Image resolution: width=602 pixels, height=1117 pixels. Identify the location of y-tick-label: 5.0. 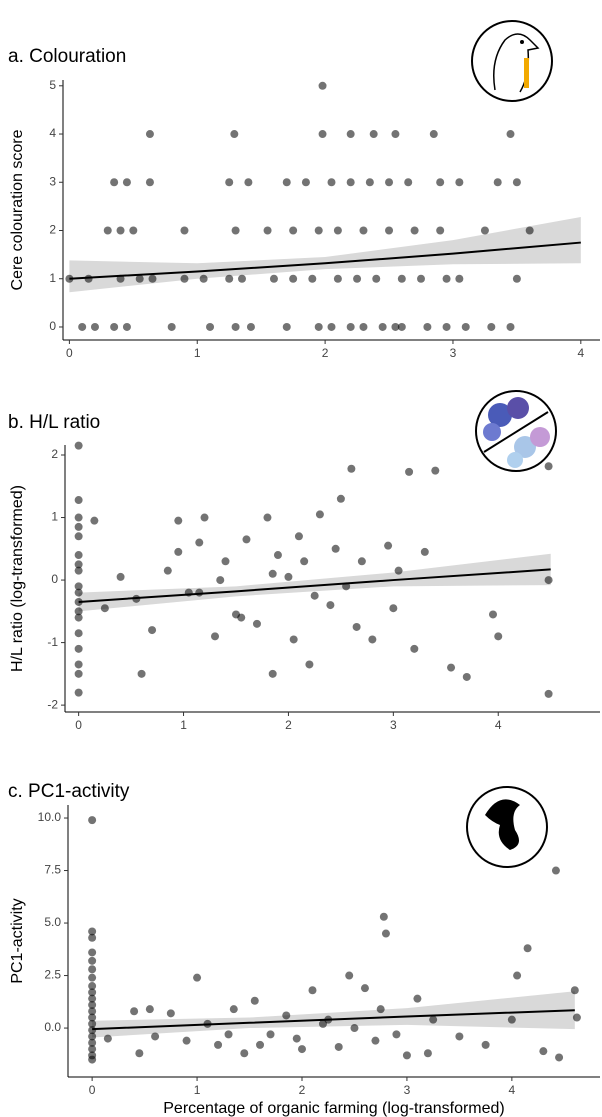
(52, 922).